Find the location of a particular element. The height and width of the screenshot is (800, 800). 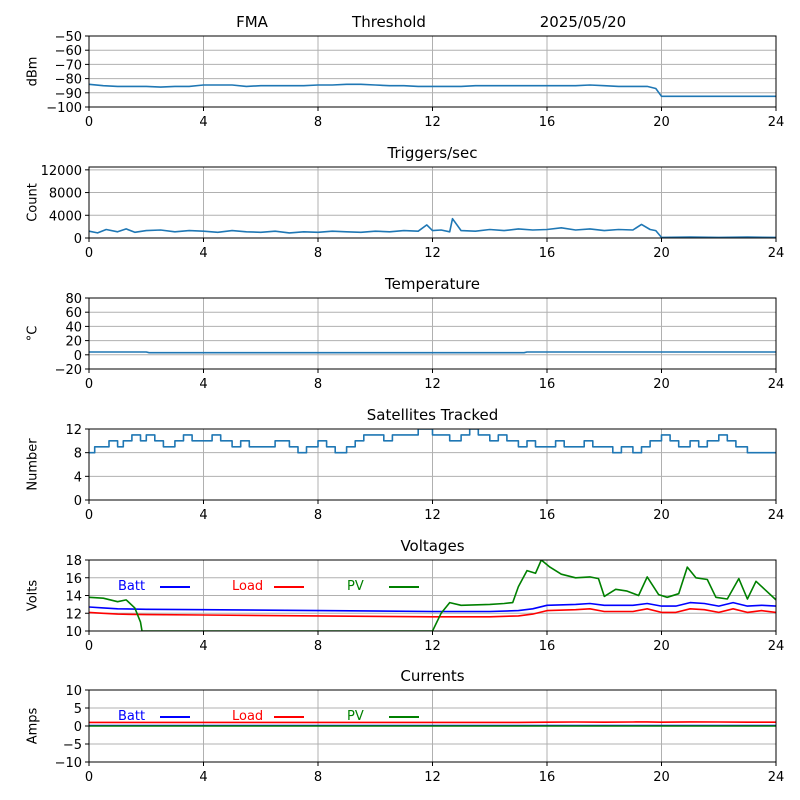

chart-title: Voltages is located at coordinates (432, 546).